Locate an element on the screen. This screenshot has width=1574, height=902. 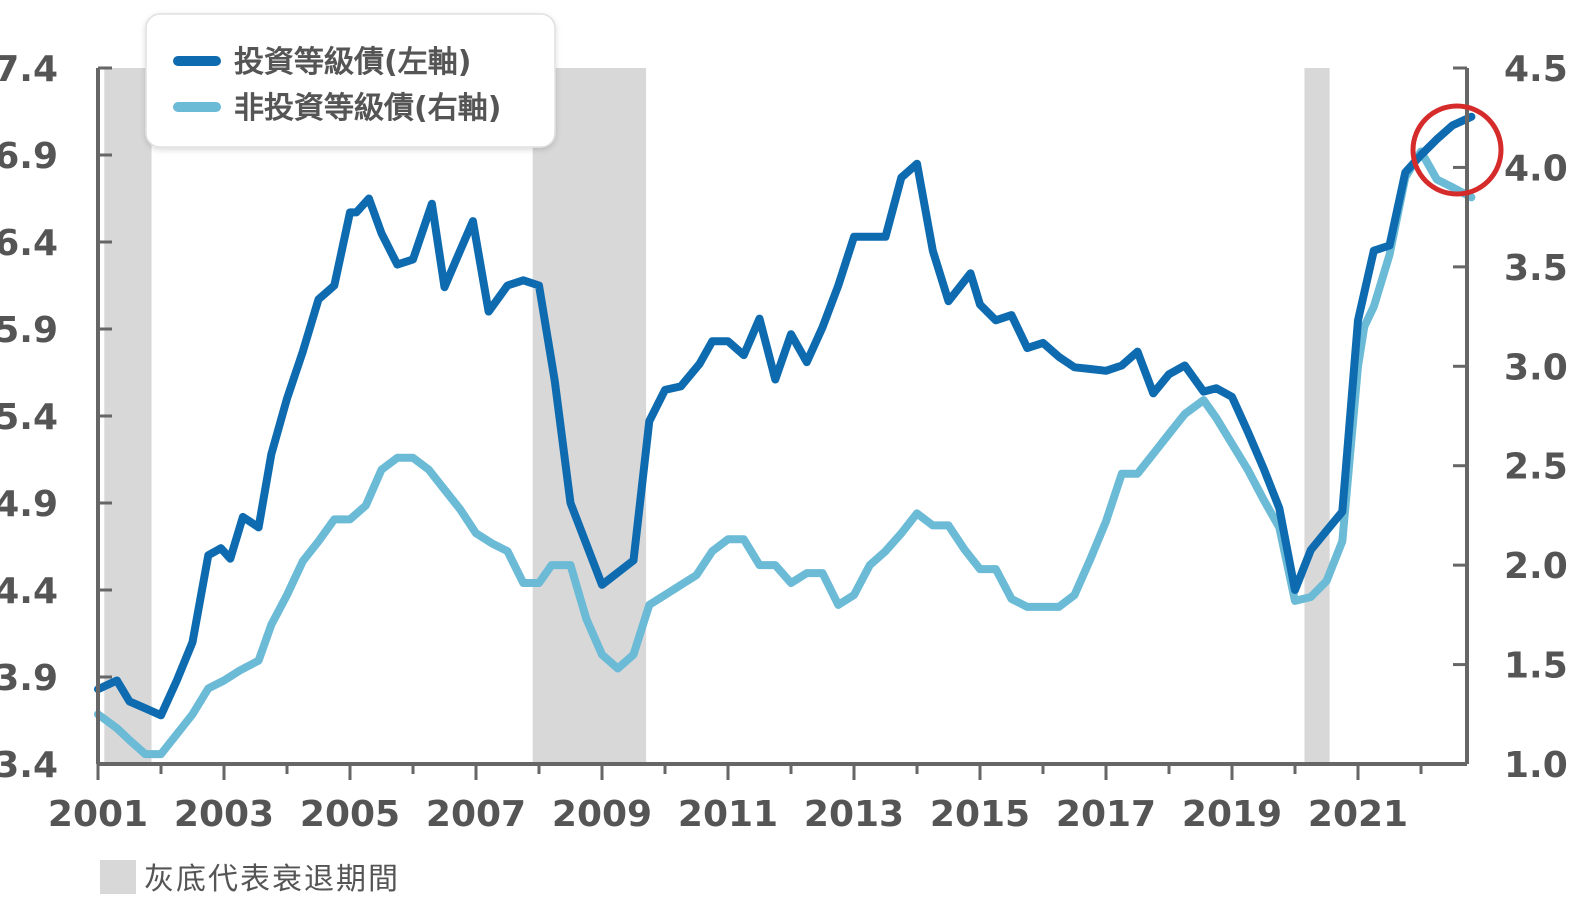
x-tick-label: 2003 is located at coordinates (224, 814).